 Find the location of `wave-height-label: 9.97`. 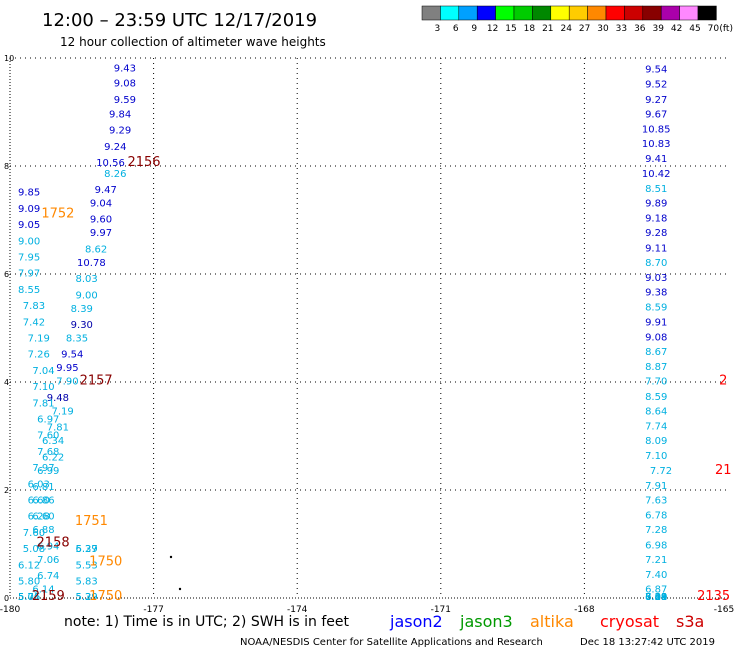

wave-height-label: 9.97 is located at coordinates (101, 233).